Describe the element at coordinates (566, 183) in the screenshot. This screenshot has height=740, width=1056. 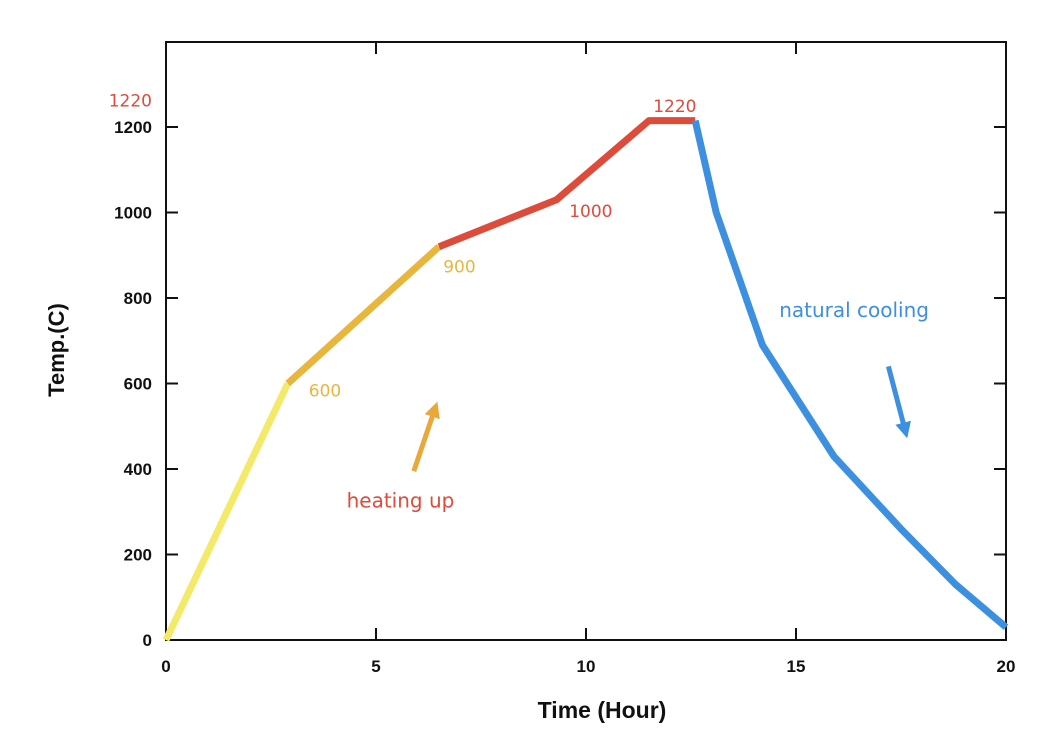
I see `series-segment-red` at that location.